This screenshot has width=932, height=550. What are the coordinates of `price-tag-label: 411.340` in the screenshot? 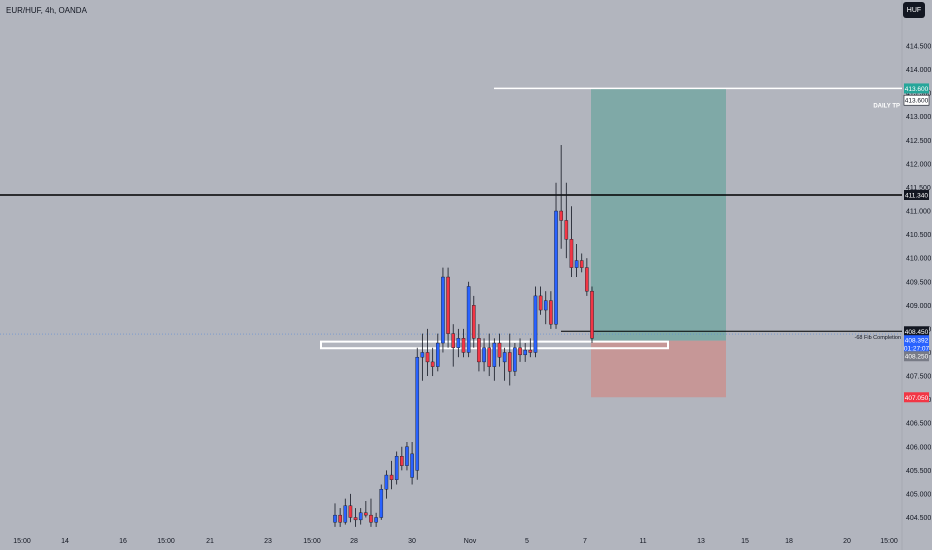 It's located at (916, 195).